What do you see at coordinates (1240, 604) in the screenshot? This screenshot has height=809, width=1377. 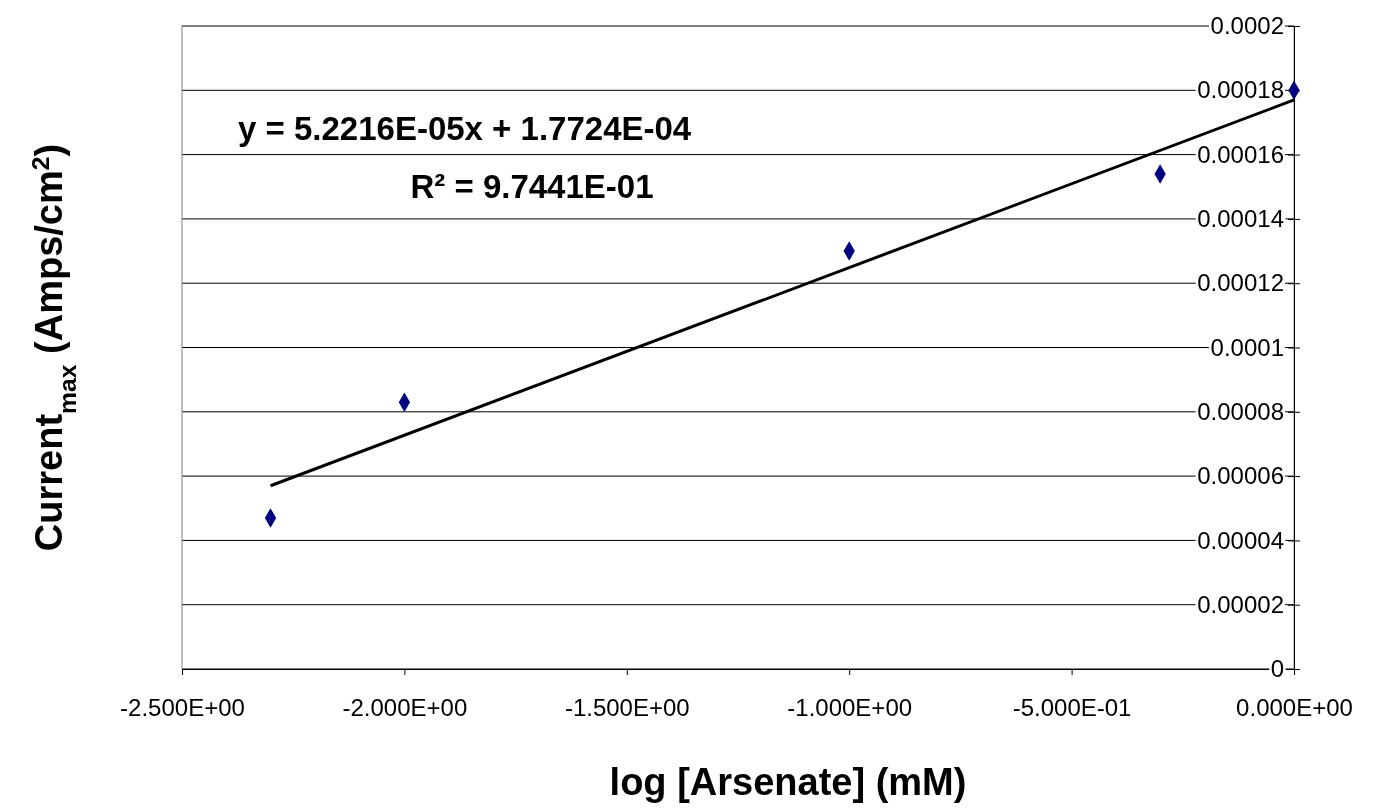 I see `y-tick-label: 0.00002` at bounding box center [1240, 604].